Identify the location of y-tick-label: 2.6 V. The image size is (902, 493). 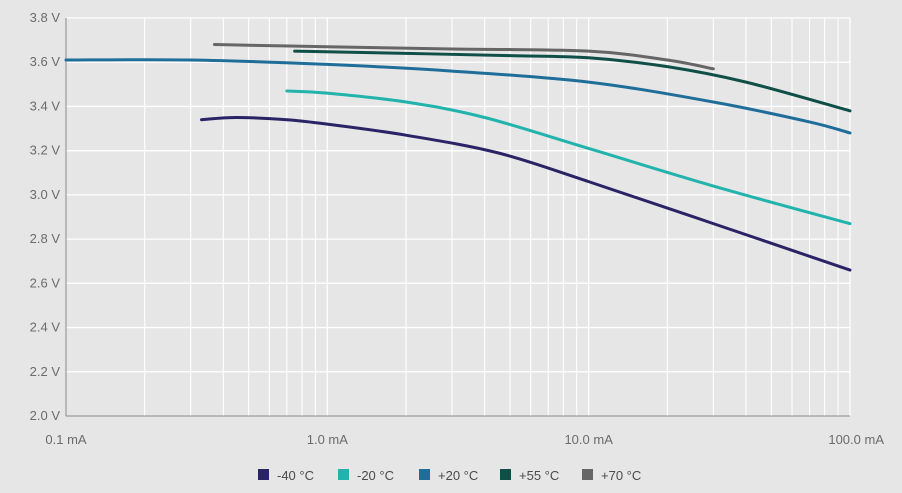
(45, 282).